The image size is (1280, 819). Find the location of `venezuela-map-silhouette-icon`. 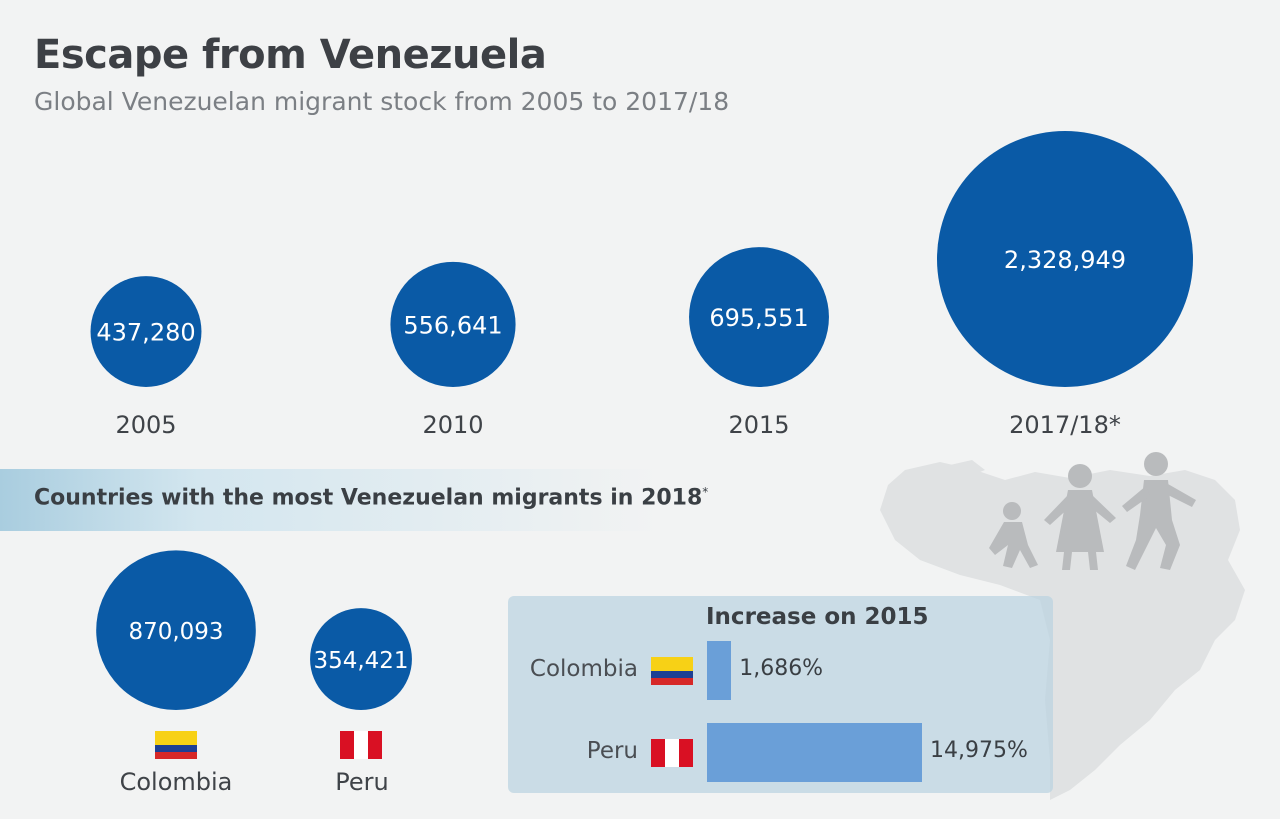

venezuela-map-silhouette-icon is located at coordinates (1062, 630).